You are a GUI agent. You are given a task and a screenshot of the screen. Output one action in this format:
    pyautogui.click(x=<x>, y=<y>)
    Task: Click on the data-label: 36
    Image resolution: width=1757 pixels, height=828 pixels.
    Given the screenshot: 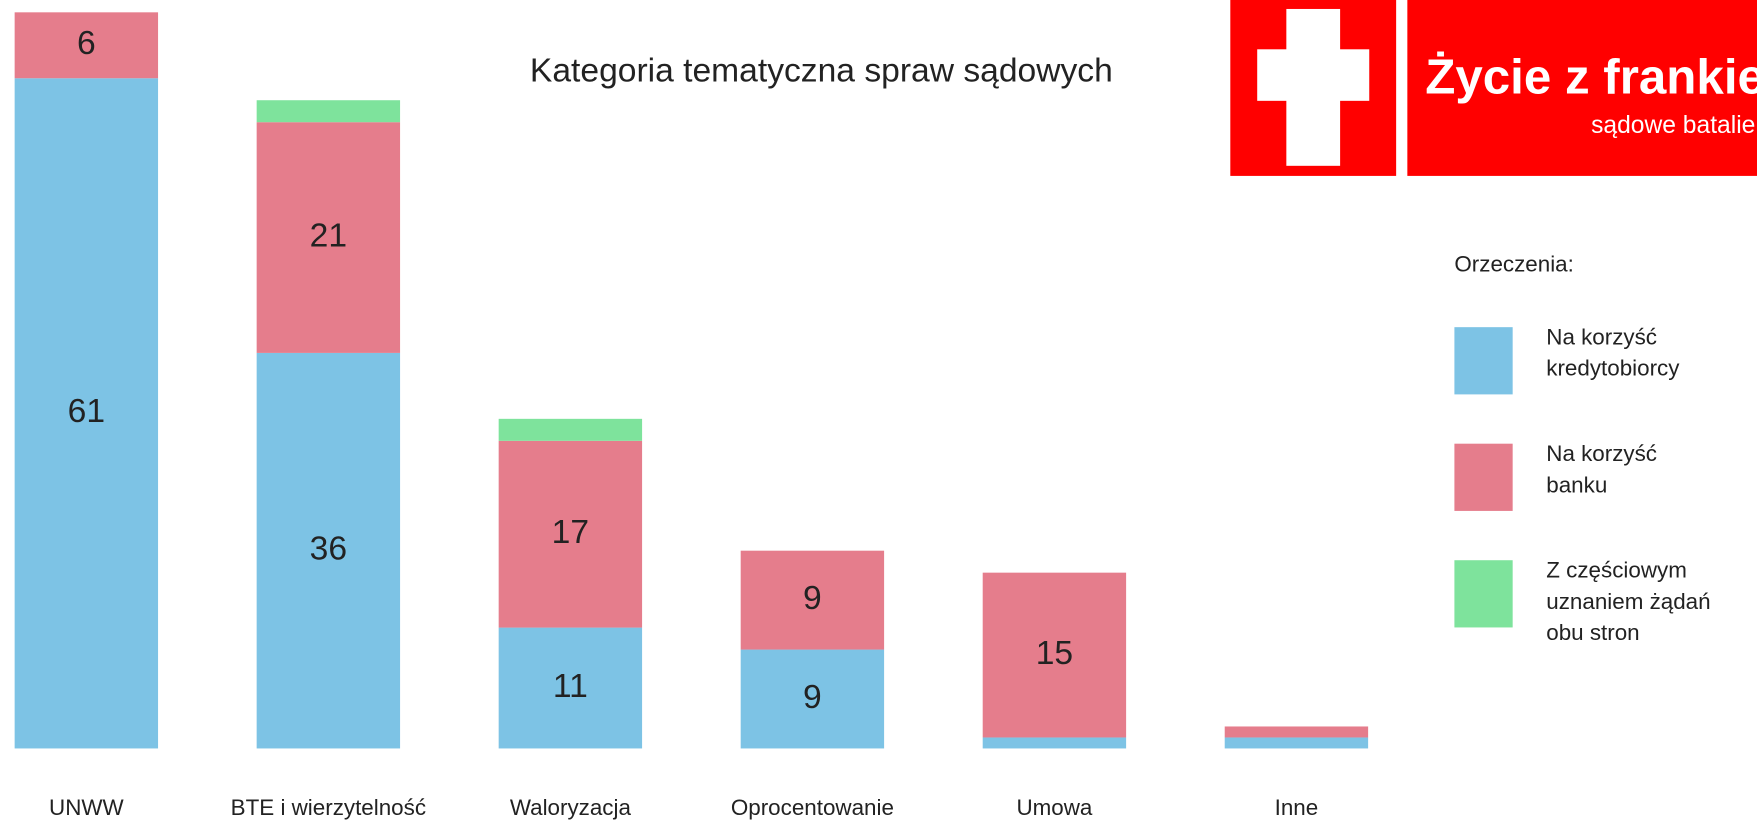 What is the action you would take?
    pyautogui.click(x=328, y=549)
    